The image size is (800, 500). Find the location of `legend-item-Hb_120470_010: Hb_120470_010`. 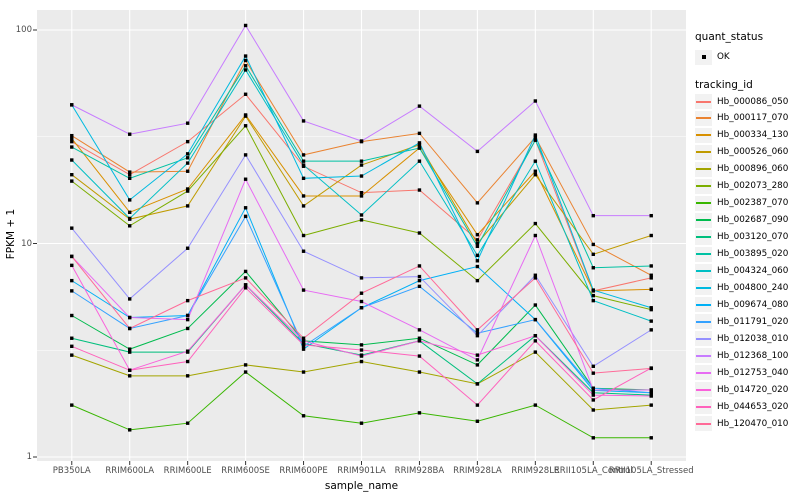

legend-item-Hb_120470_010: Hb_120470_010 is located at coordinates (741, 424).